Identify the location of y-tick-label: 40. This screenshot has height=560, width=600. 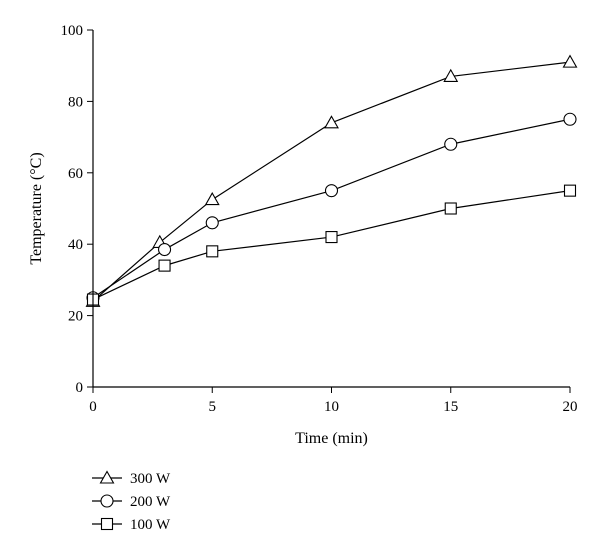
(75, 245).